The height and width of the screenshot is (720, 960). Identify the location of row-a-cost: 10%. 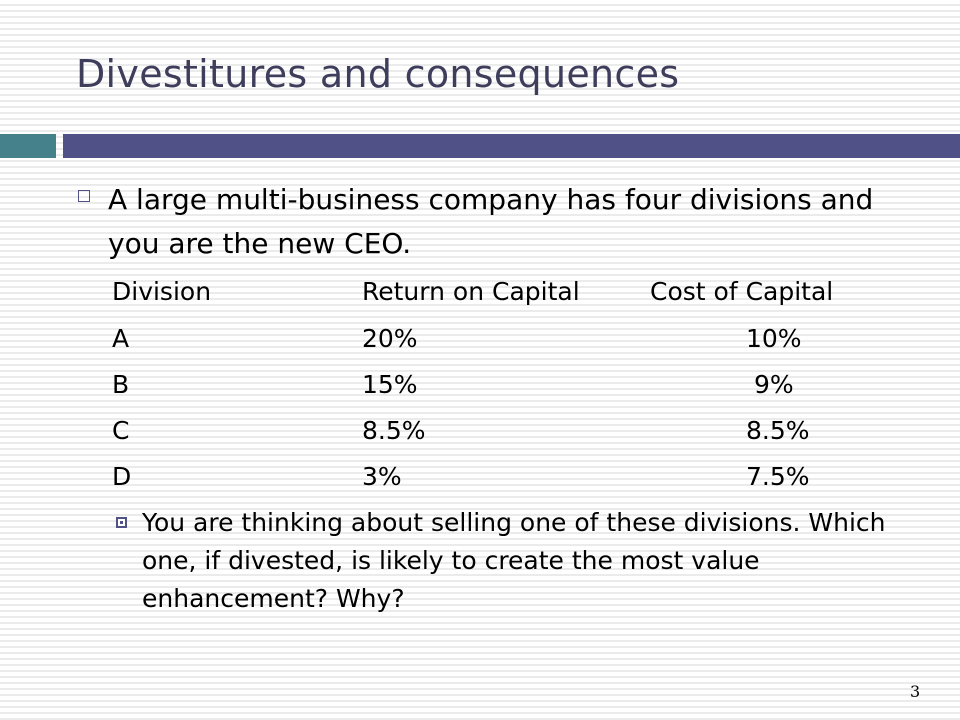
(774, 338).